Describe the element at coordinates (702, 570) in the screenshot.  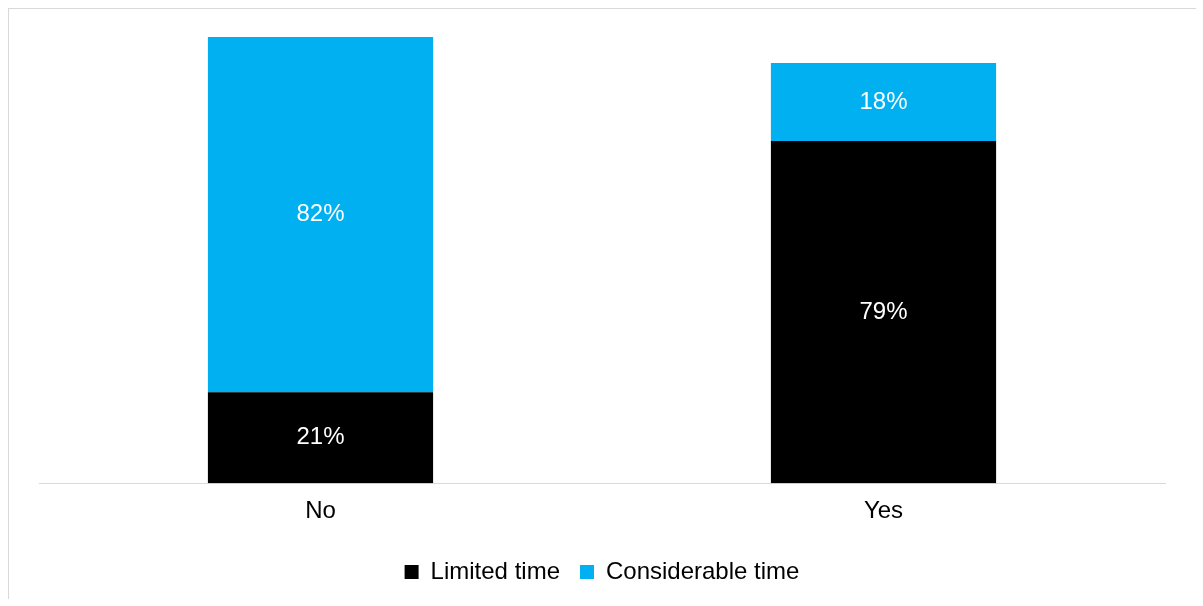
I see `legend-label: Considerable time` at that location.